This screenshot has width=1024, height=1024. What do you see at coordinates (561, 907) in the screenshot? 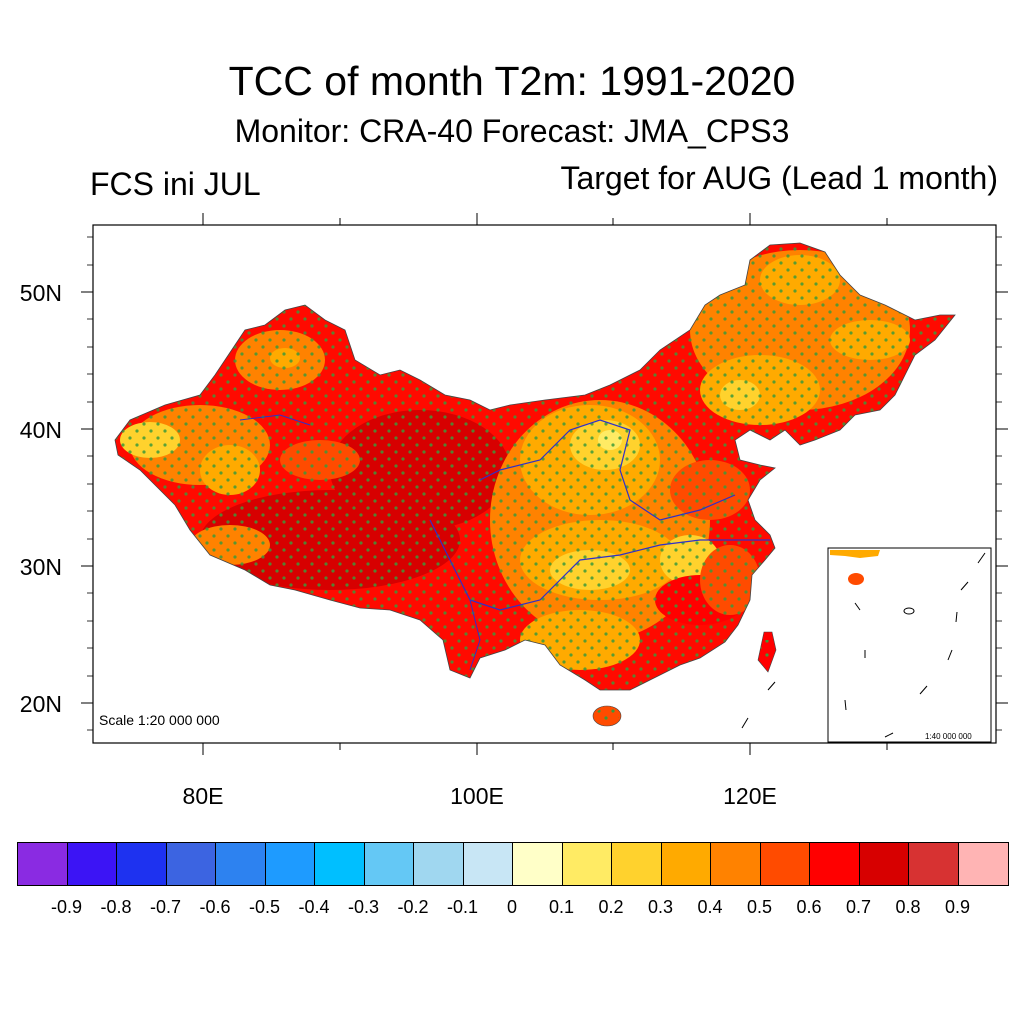
I see `colorbar-label: 0.1` at bounding box center [561, 907].